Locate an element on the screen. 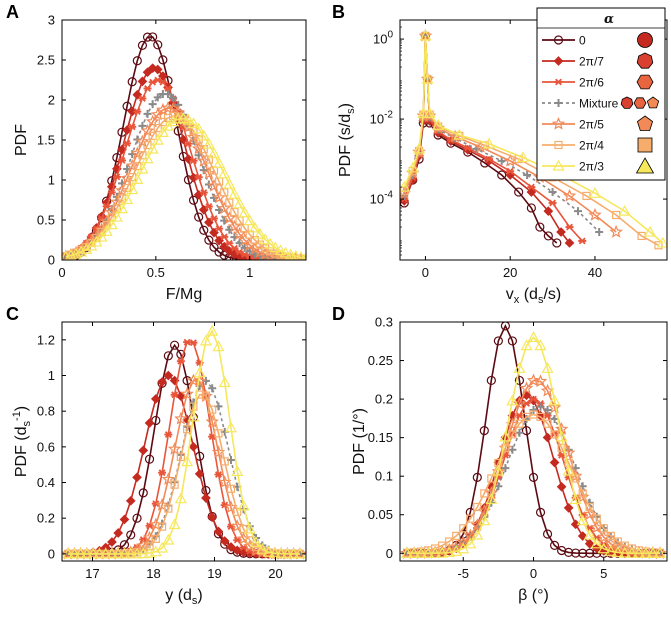 This screenshot has width=671, height=619. x-tick-label: 18 is located at coordinates (153, 573).